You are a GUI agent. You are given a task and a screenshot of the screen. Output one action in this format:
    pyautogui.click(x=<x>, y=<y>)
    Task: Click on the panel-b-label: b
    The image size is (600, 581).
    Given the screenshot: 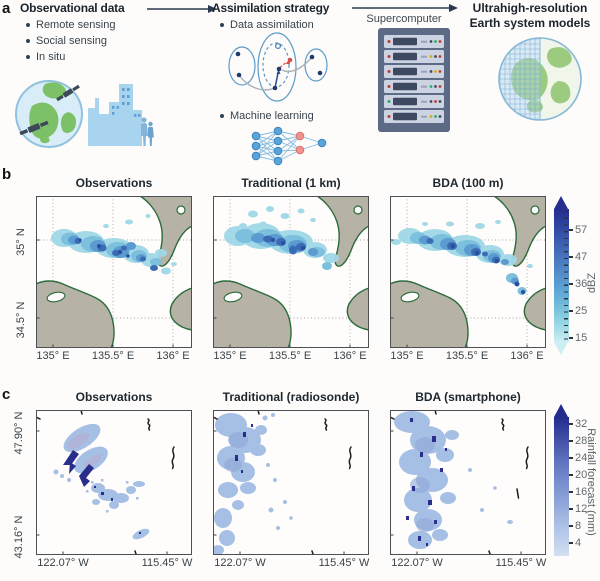 What is the action you would take?
    pyautogui.click(x=7, y=174)
    